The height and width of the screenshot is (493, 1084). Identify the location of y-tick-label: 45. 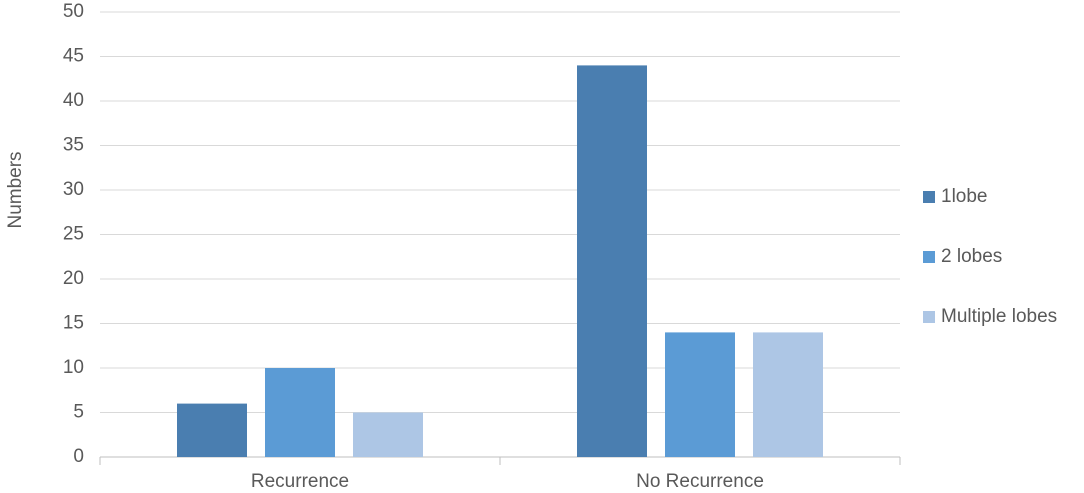
(73, 56).